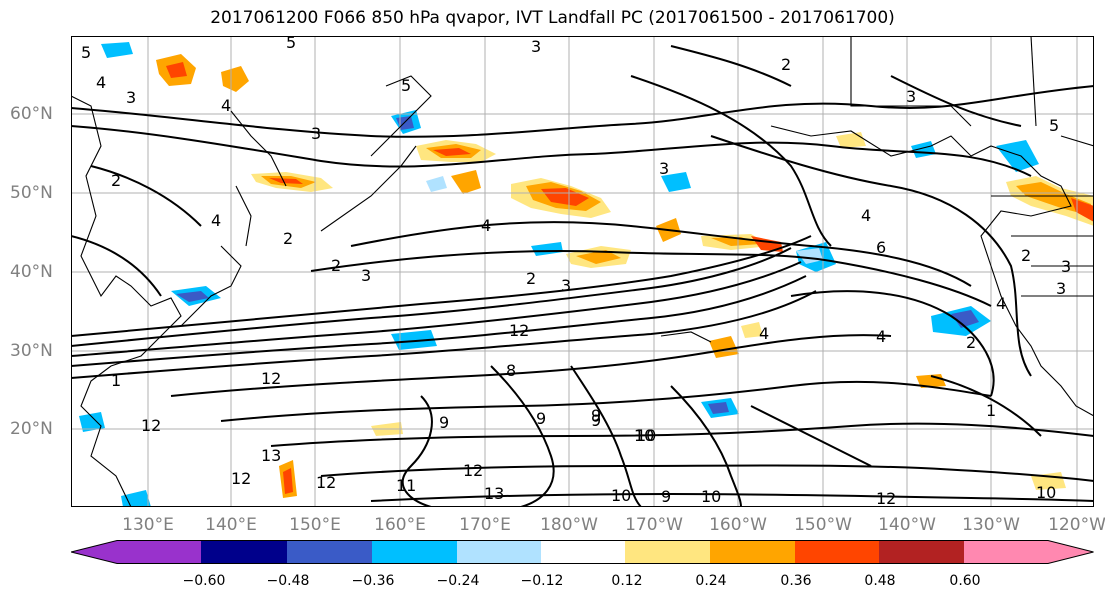  Describe the element at coordinates (231, 525) in the screenshot. I see `lon-label-140e: 140°E` at that location.